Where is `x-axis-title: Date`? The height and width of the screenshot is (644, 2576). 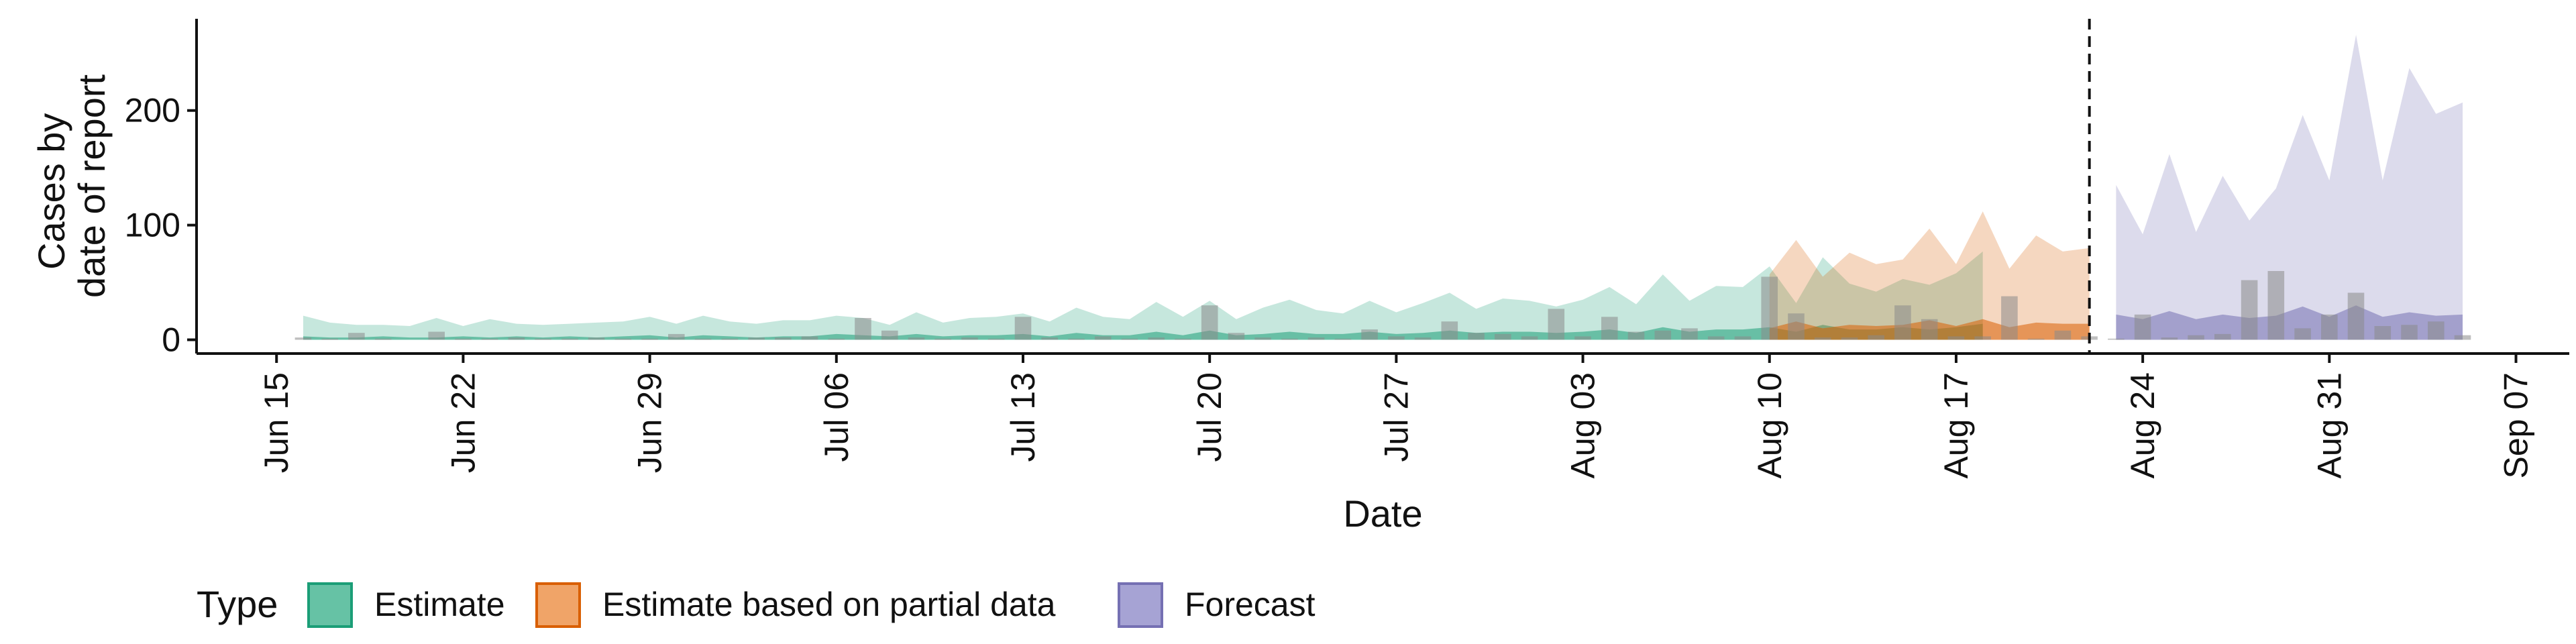 x-axis-title: Date is located at coordinates (1382, 513).